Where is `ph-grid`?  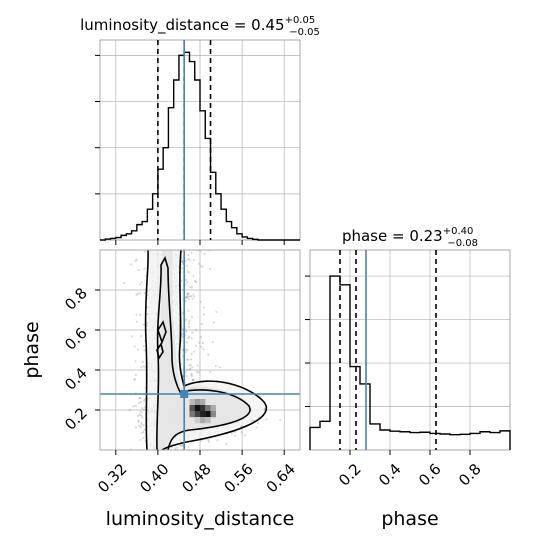 ph-grid is located at coordinates (410, 350).